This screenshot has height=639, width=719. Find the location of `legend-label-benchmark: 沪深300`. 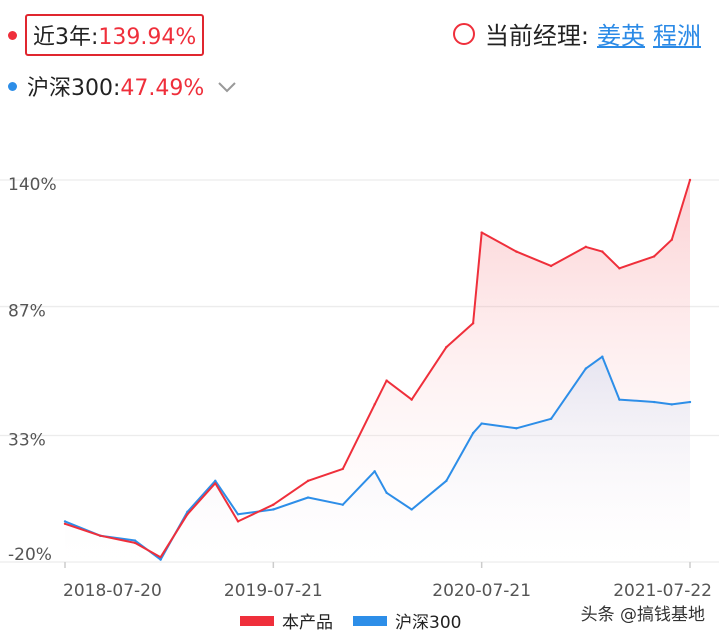

legend-label-benchmark: 沪深300 is located at coordinates (428, 623).